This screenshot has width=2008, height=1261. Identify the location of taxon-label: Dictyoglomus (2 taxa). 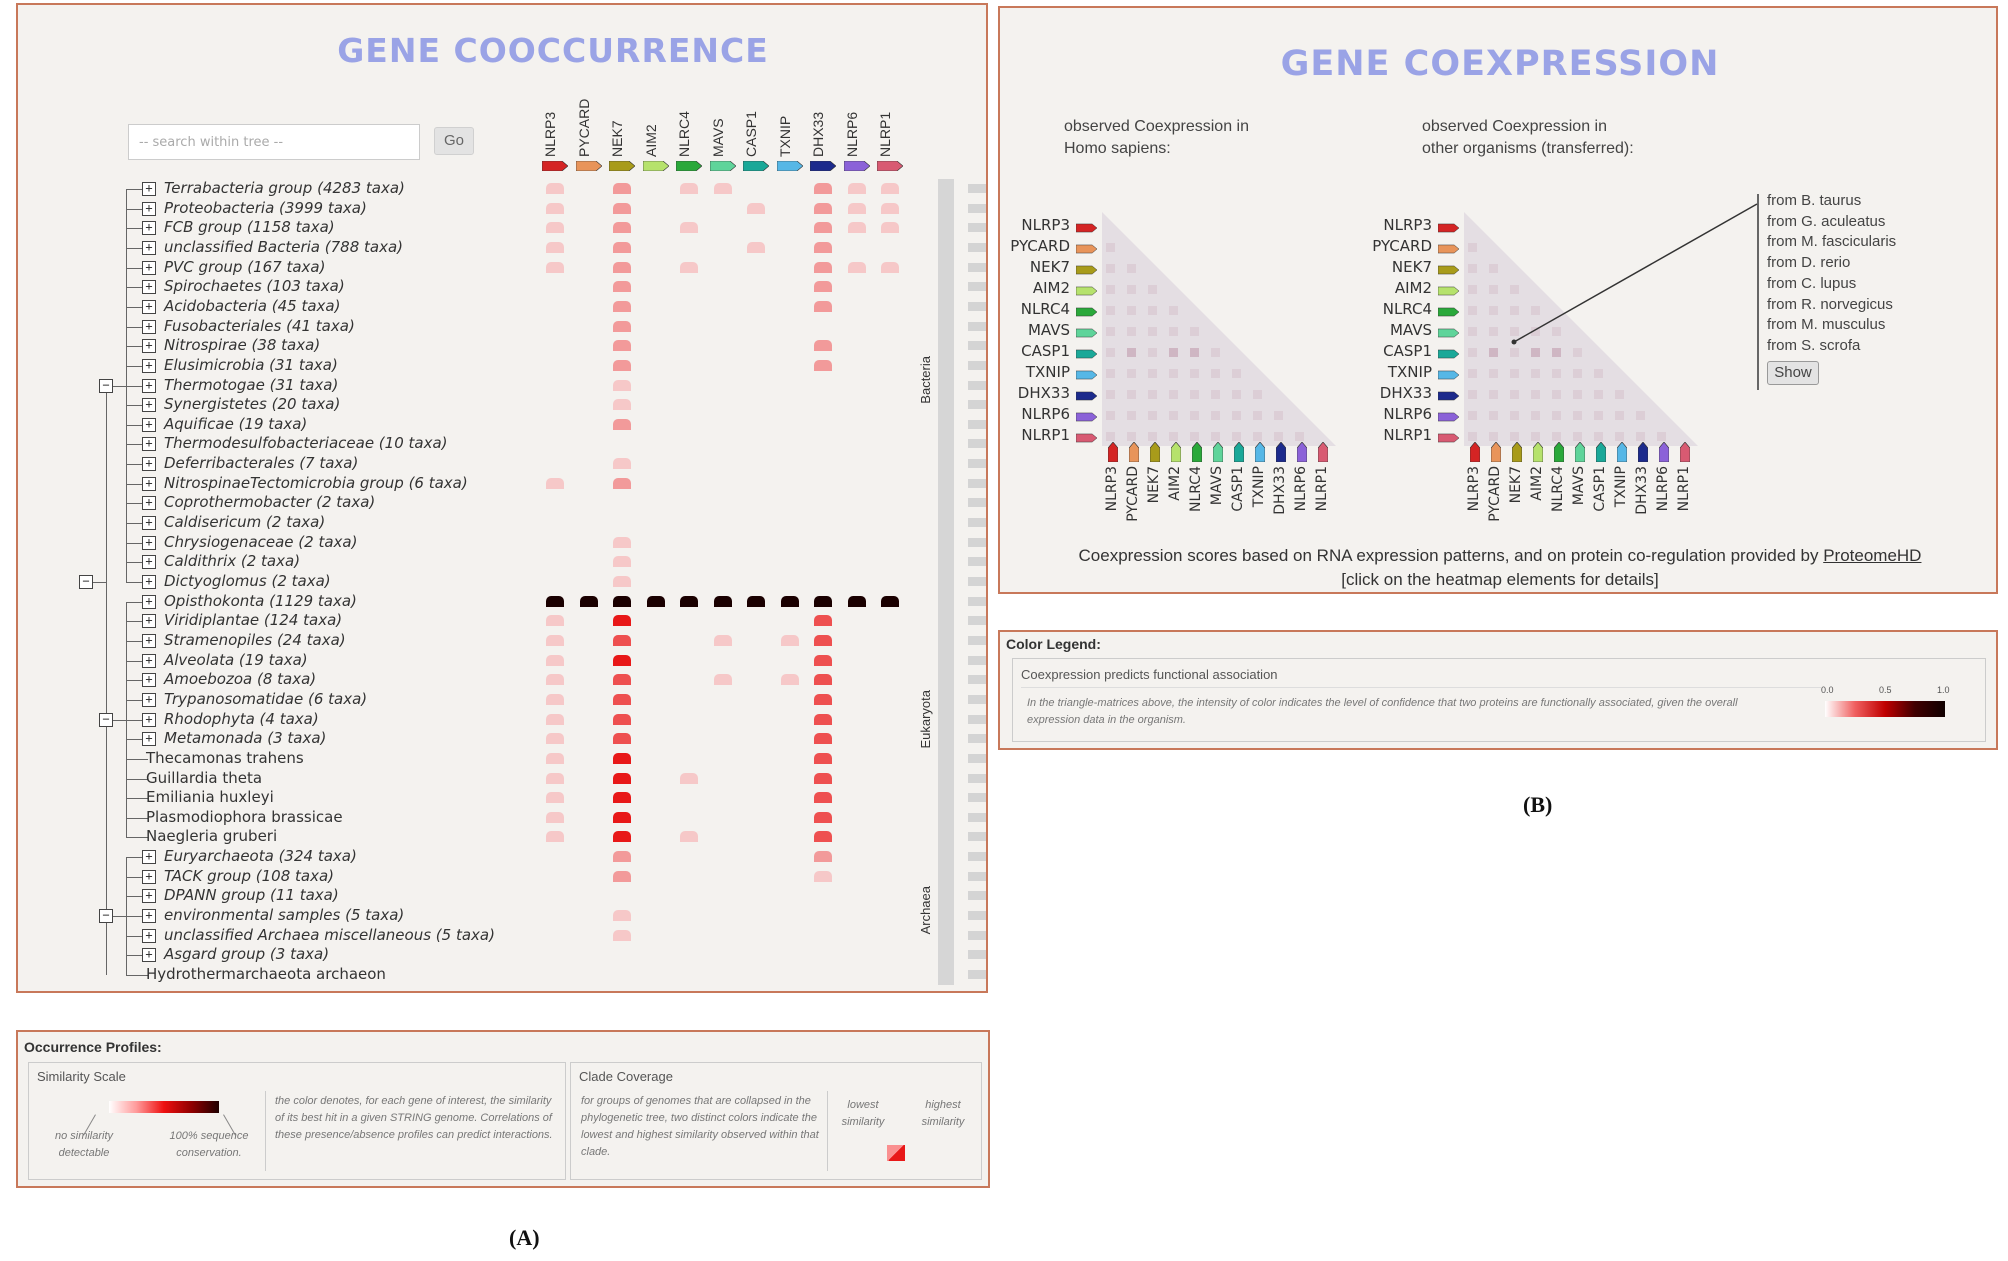
(247, 581).